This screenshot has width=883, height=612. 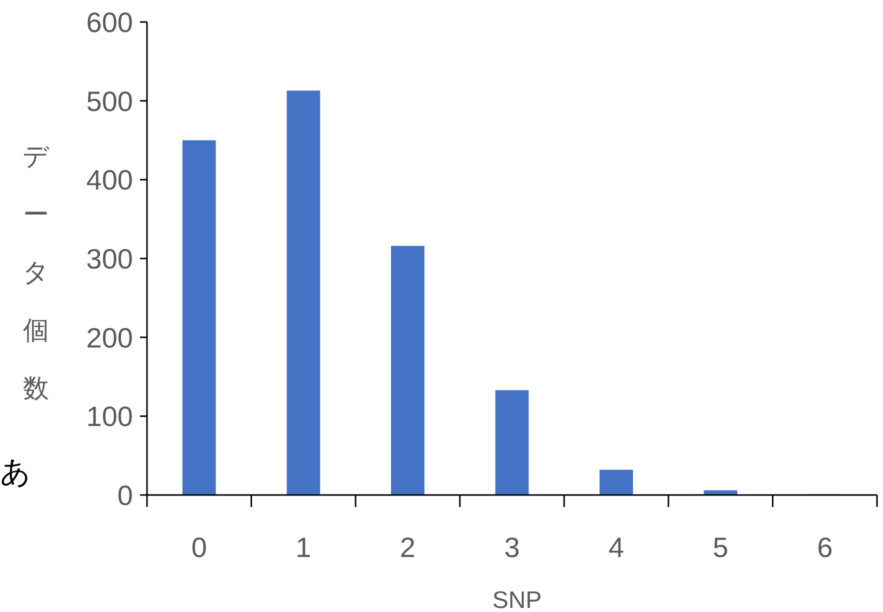 I want to click on x-axis-title: SNP, so click(x=517, y=599).